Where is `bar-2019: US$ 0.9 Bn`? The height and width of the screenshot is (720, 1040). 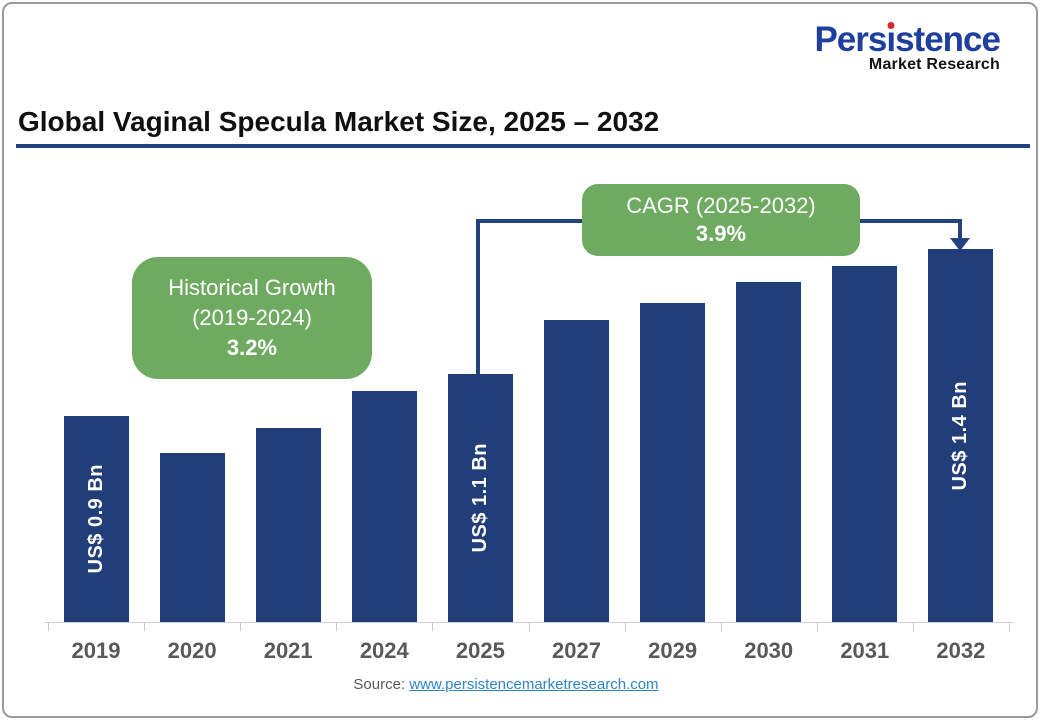 bar-2019: US$ 0.9 Bn is located at coordinates (96, 519).